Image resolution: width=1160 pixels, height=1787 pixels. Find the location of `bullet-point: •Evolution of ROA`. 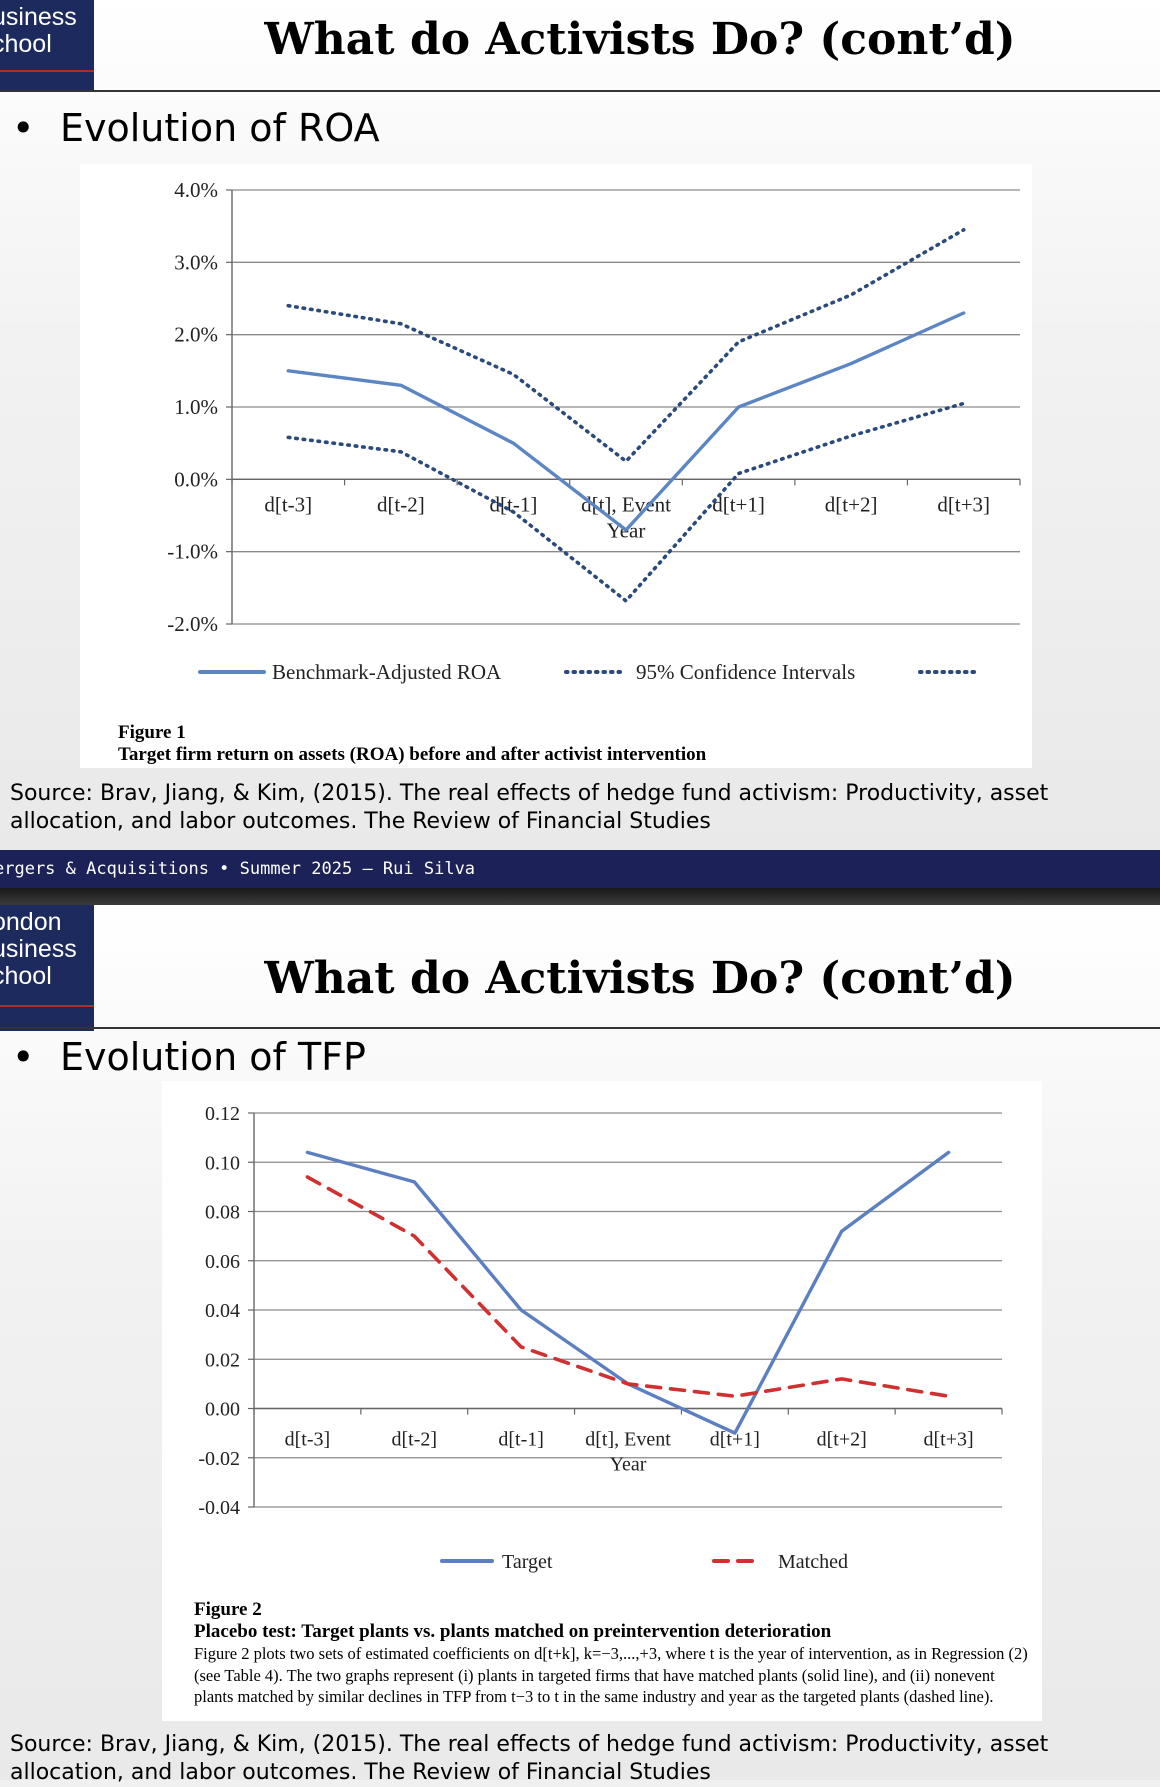

bullet-point: •Evolution of ROA is located at coordinates (196, 128).